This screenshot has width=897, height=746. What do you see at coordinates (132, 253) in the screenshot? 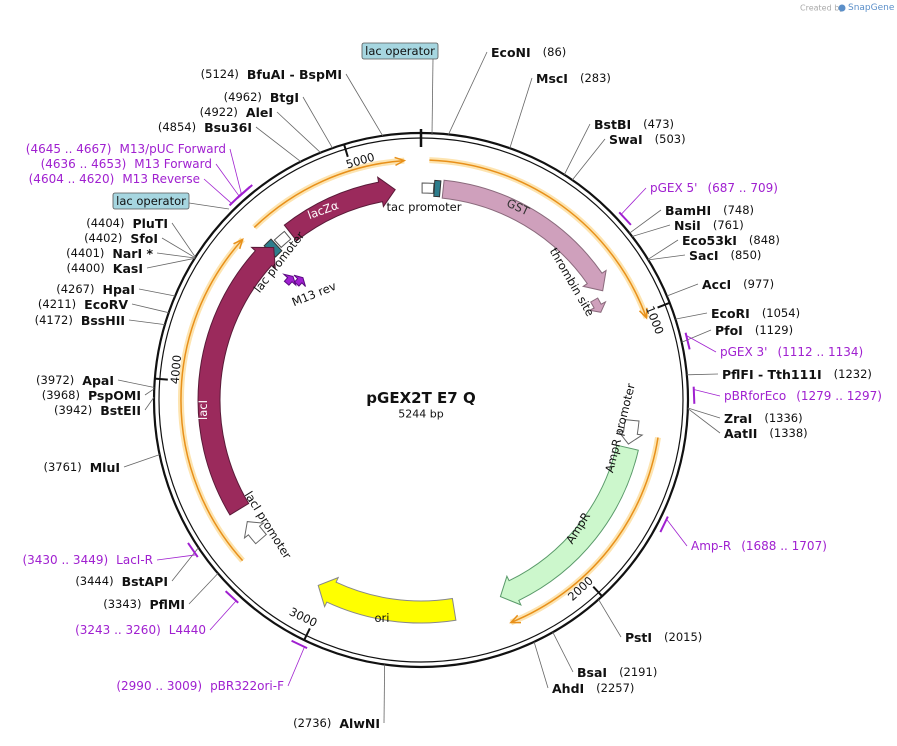
I see `site-name: NarI *` at bounding box center [132, 253].